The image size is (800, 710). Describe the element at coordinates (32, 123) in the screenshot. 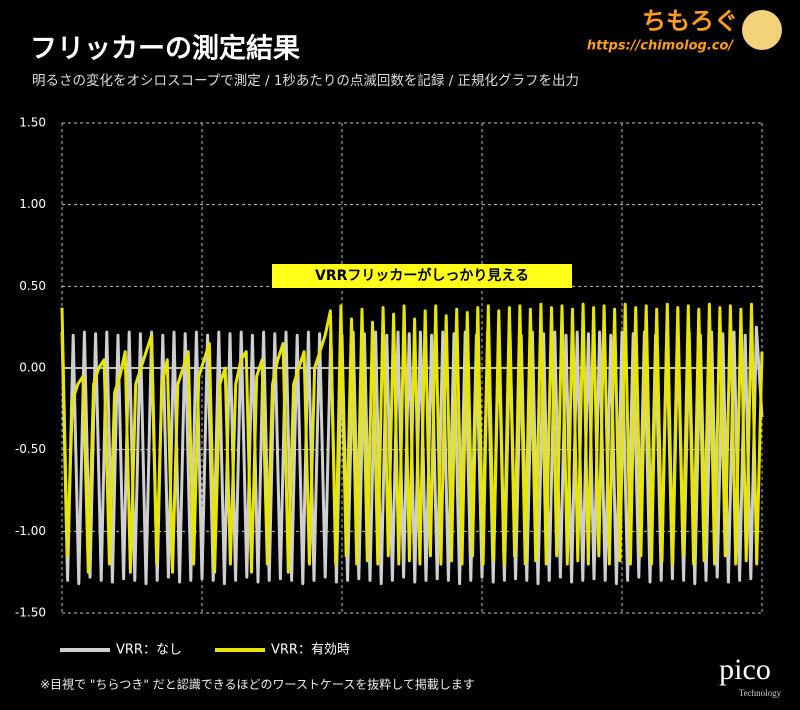

I see `y-tick-label: 1.50` at that location.